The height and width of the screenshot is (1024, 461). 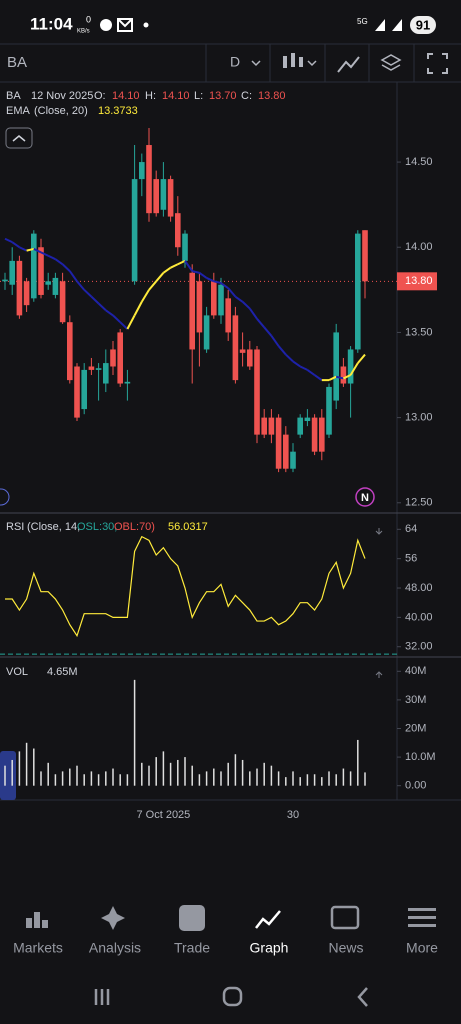 I want to click on y-tick-label: 12.50, so click(x=419, y=503).